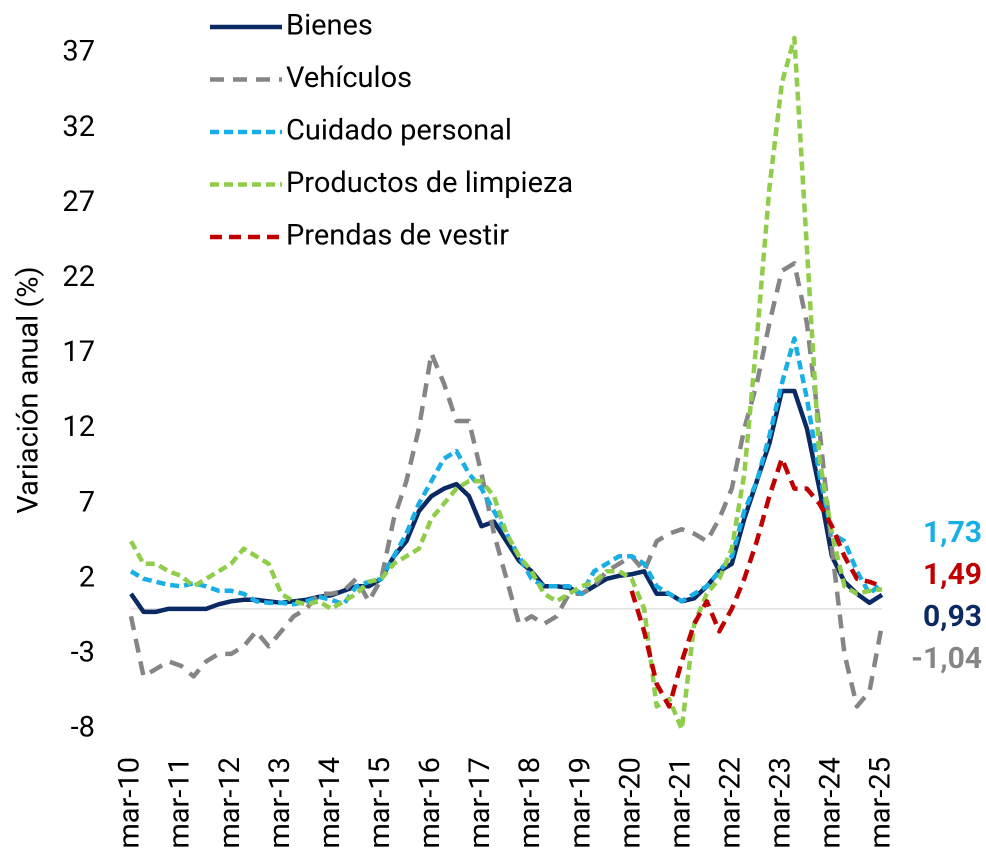 This screenshot has width=986, height=868. What do you see at coordinates (881, 803) in the screenshot?
I see `x-tick-label: mar-25` at bounding box center [881, 803].